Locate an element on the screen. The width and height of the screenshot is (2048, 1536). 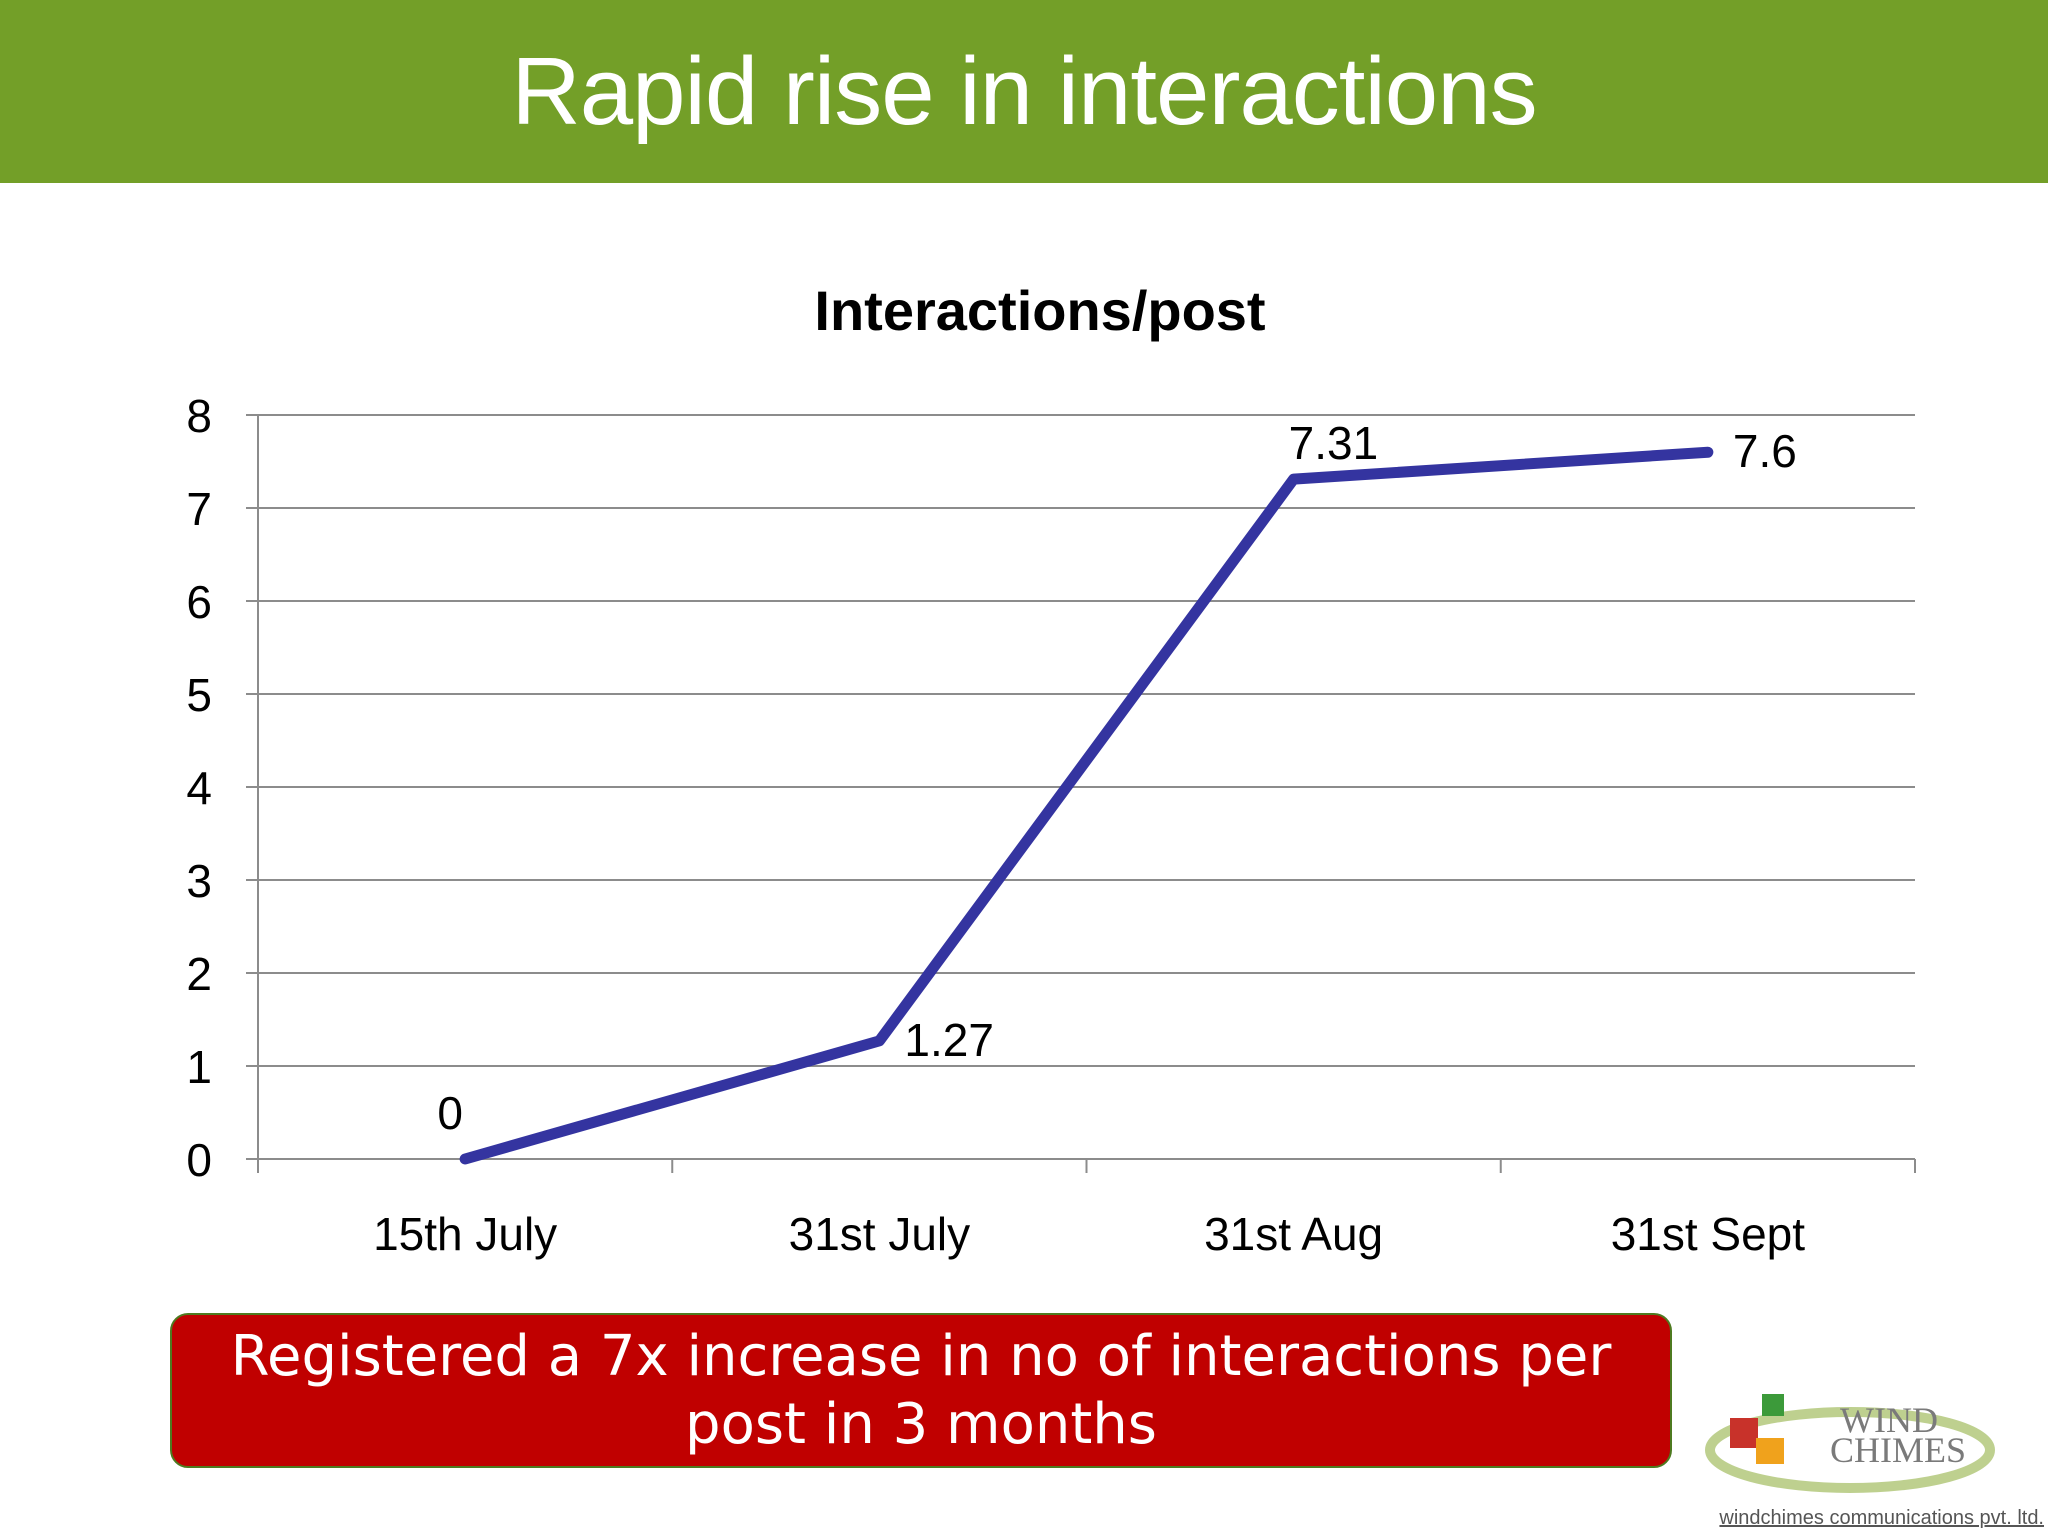
data-label-0: 0 is located at coordinates (450, 1113).